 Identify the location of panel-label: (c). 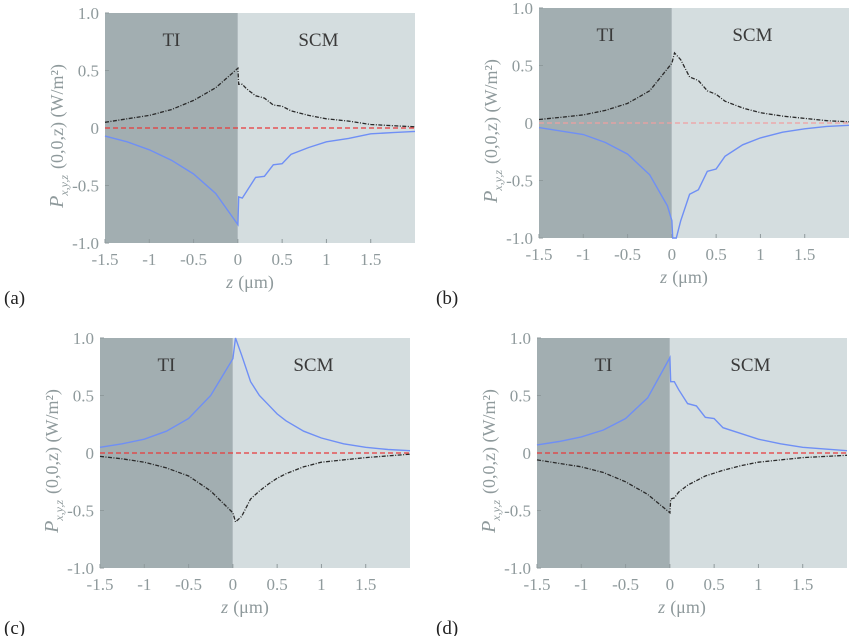
(14, 627).